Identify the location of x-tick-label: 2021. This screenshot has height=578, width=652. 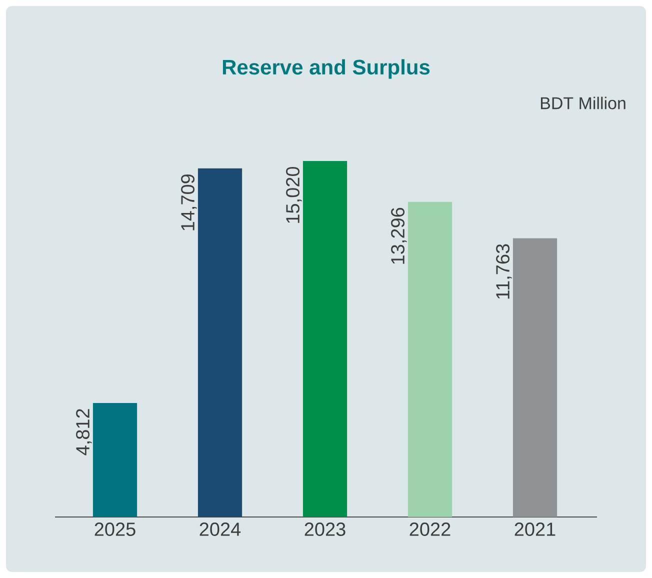
(535, 529).